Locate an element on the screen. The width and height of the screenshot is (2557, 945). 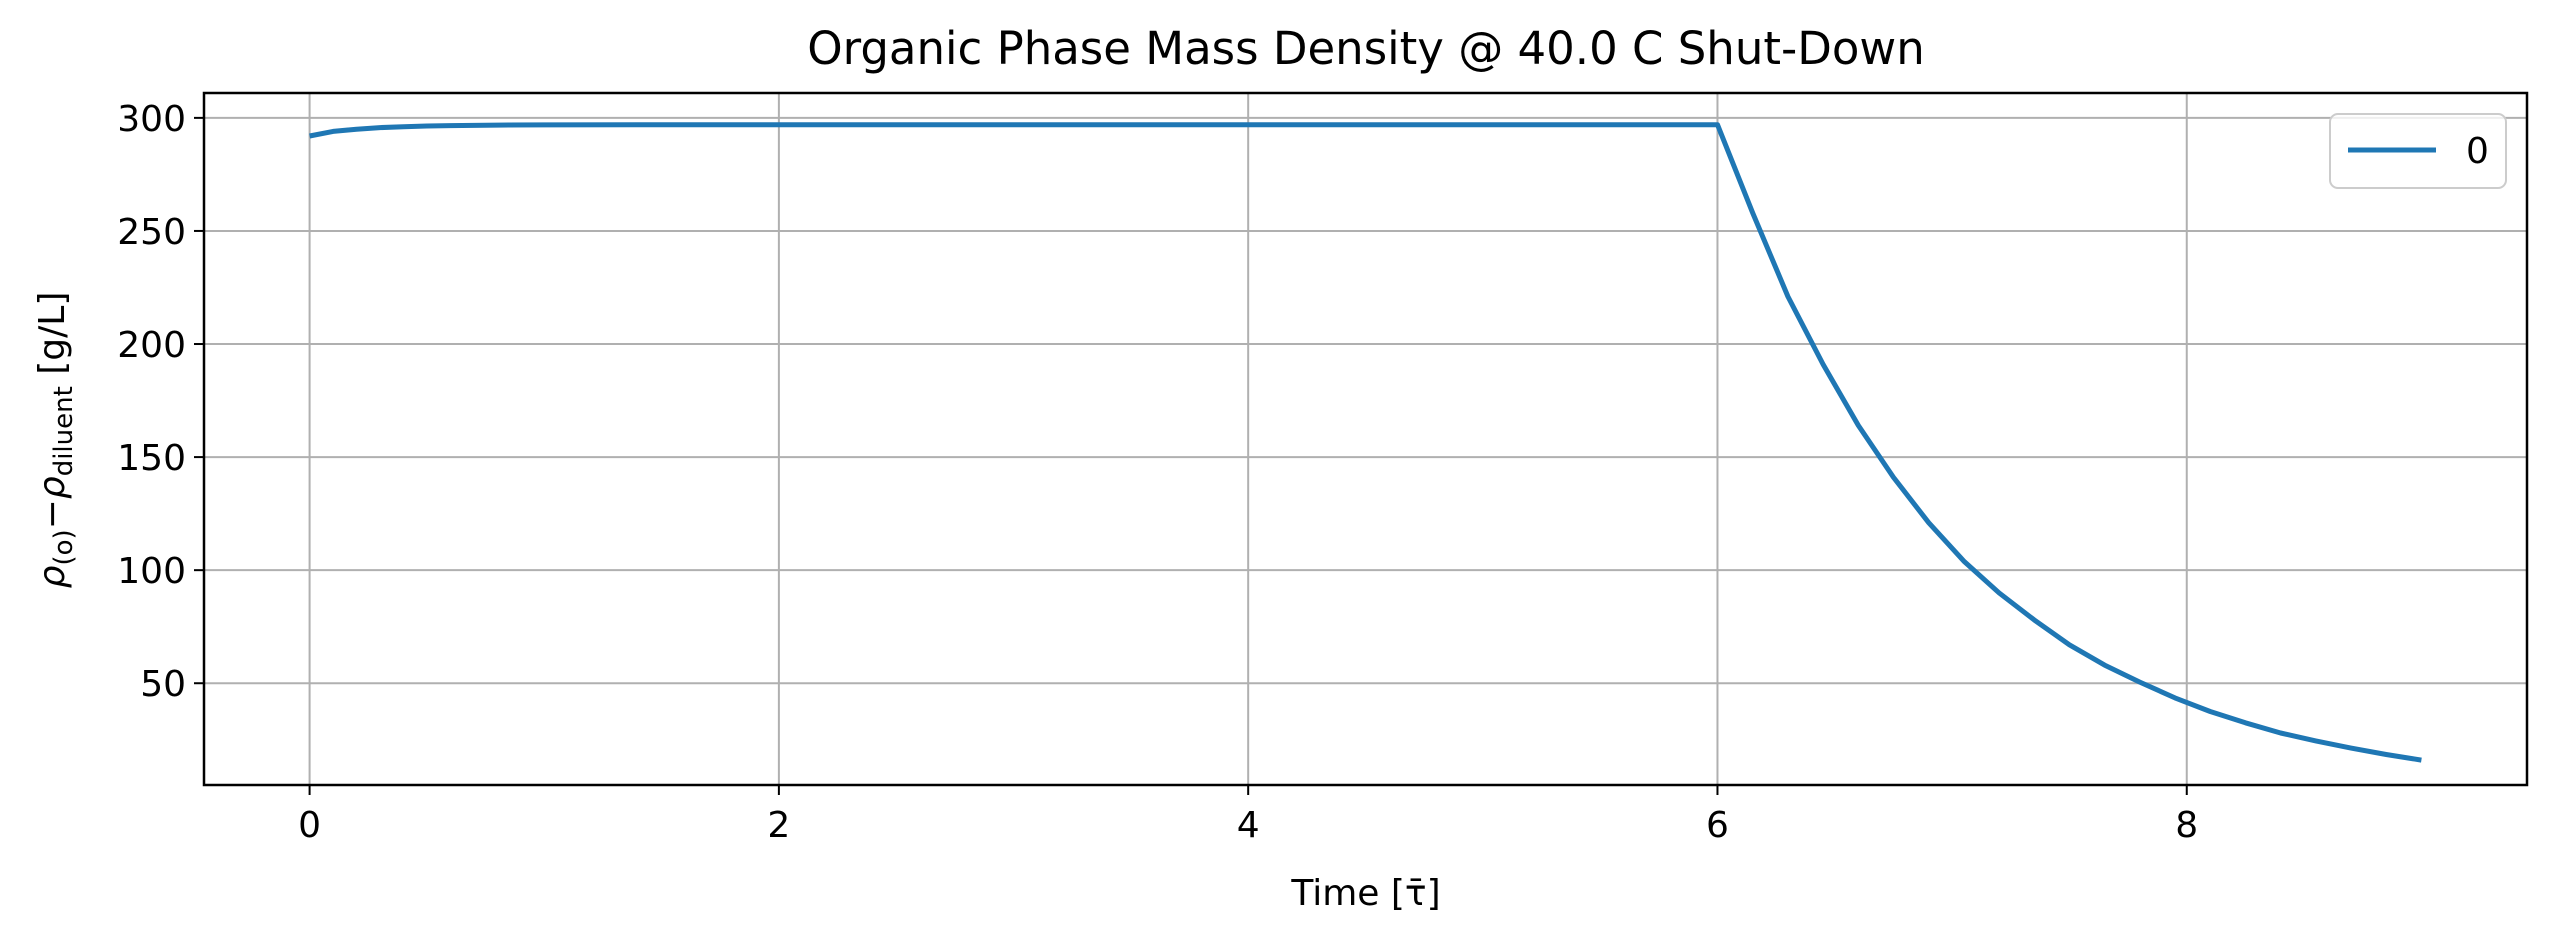
x-tick-label: 6 is located at coordinates (1717, 825).